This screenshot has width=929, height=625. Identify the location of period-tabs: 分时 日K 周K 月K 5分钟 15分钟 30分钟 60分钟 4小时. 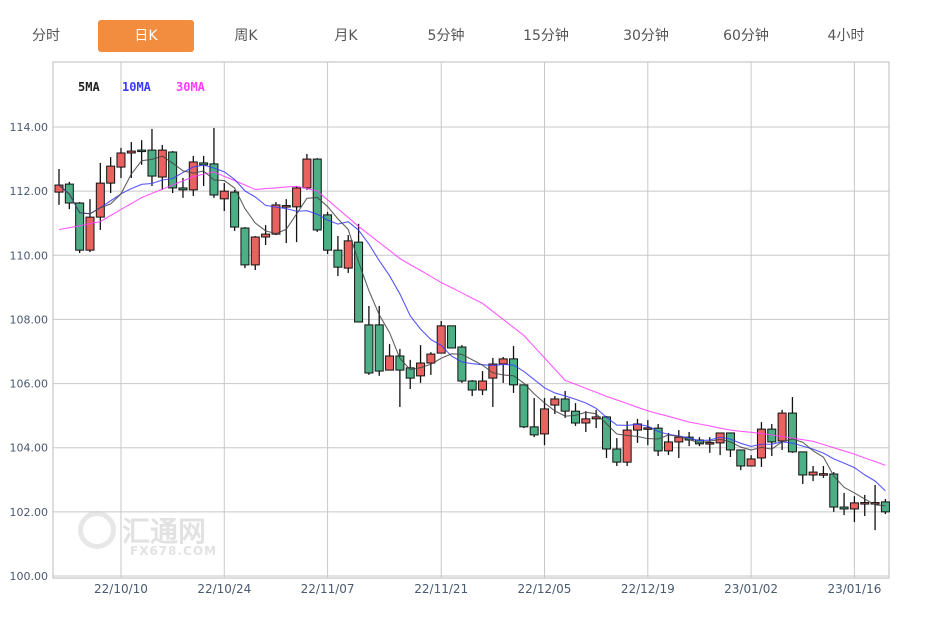
(464, 36).